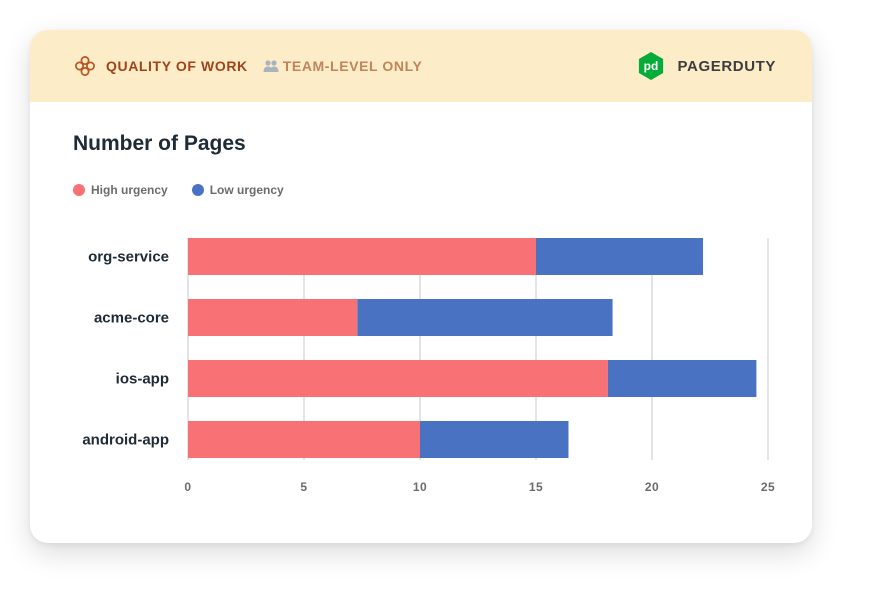 The height and width of the screenshot is (609, 878). I want to click on bar-ios-app-low-urgency, so click(682, 378).